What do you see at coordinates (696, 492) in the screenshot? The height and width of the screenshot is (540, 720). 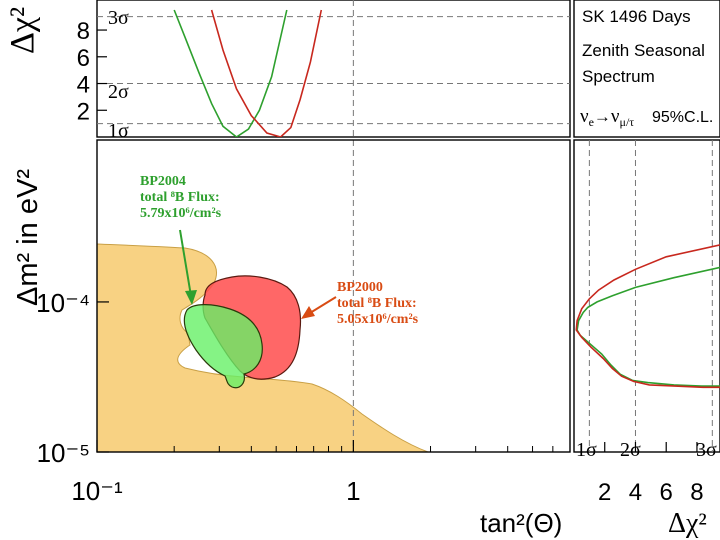 I see `side-x-tick-label: 8` at bounding box center [696, 492].